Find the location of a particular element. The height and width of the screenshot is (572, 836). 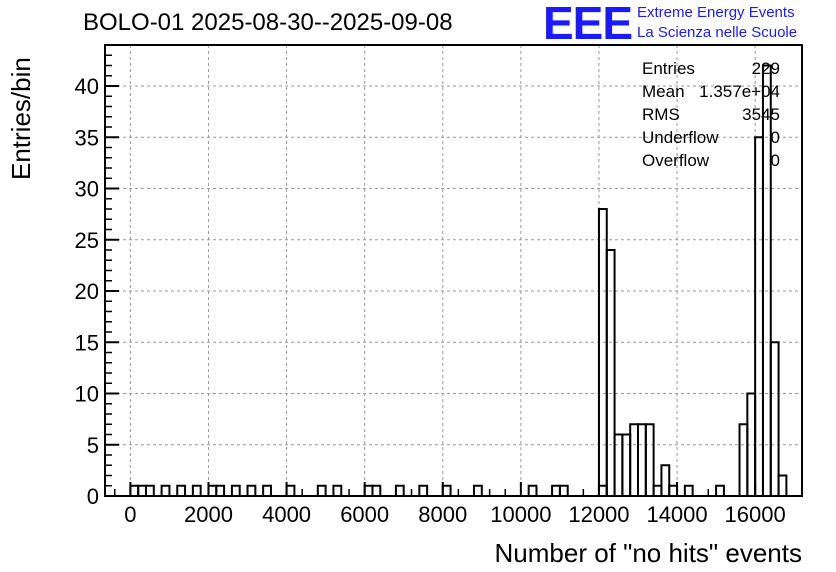

stats-label: Overflow is located at coordinates (676, 160).